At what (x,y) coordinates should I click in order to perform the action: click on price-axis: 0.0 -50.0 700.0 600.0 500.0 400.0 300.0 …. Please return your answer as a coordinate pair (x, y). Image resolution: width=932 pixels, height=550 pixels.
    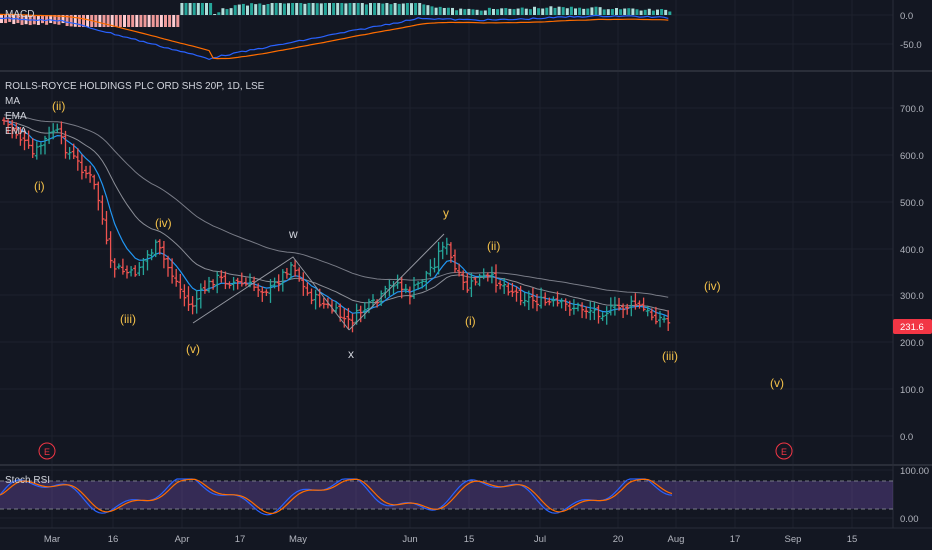
    Looking at the image, I should click on (914, 268).